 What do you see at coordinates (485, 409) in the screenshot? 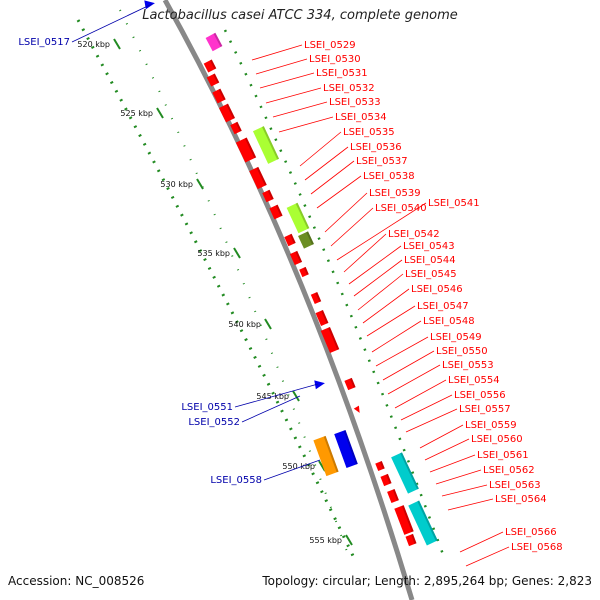
I see `plus-gene-label: LSEI_0557` at bounding box center [485, 409].